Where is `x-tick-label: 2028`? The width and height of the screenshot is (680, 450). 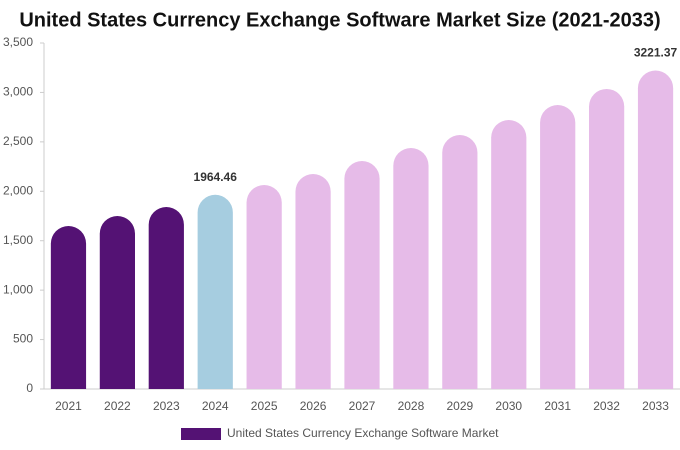 x-tick-label: 2028 is located at coordinates (411, 406).